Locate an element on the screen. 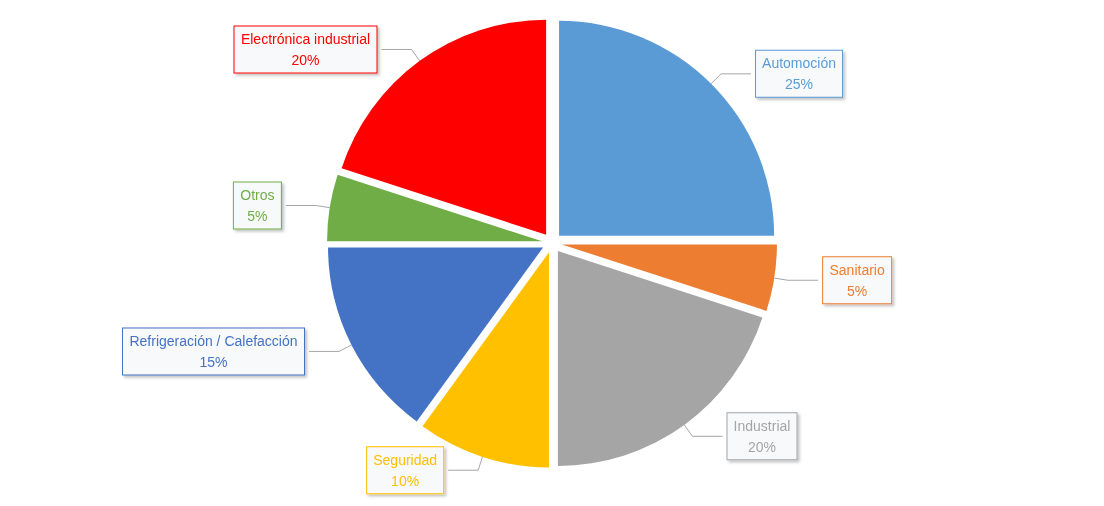 The height and width of the screenshot is (506, 1104). slice-label: Electrónica industrial is located at coordinates (305, 38).